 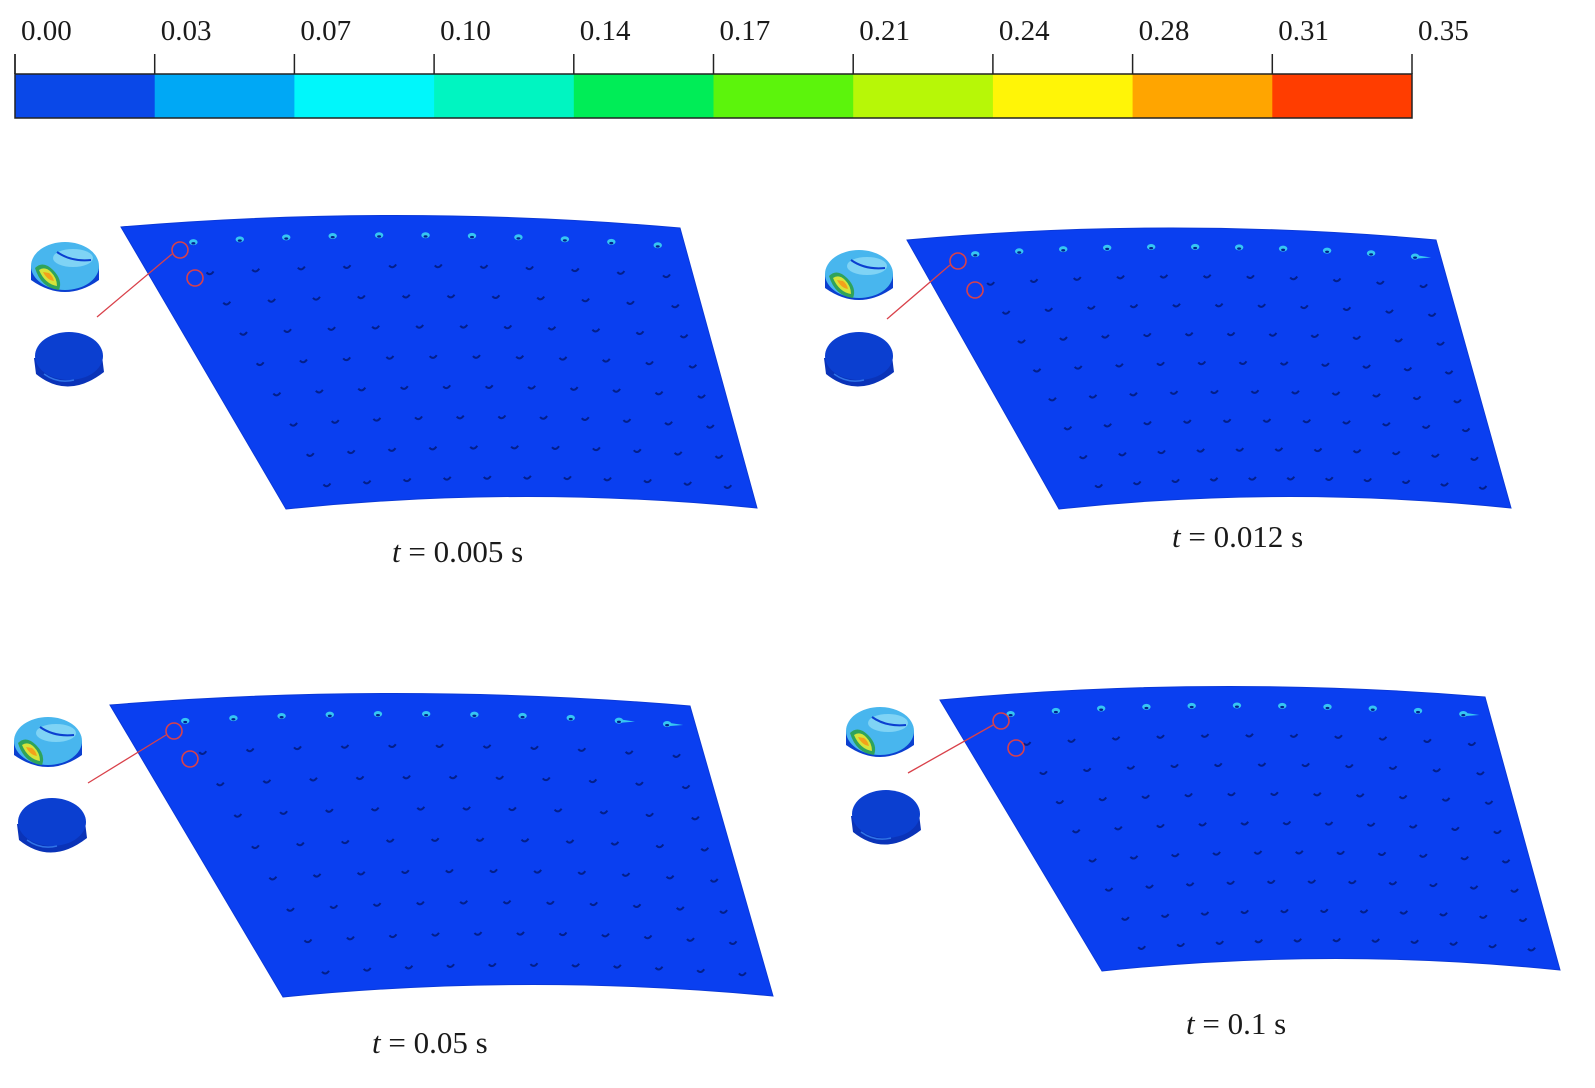 I want to click on legend-tick-label: 0.14, so click(x=605, y=31).